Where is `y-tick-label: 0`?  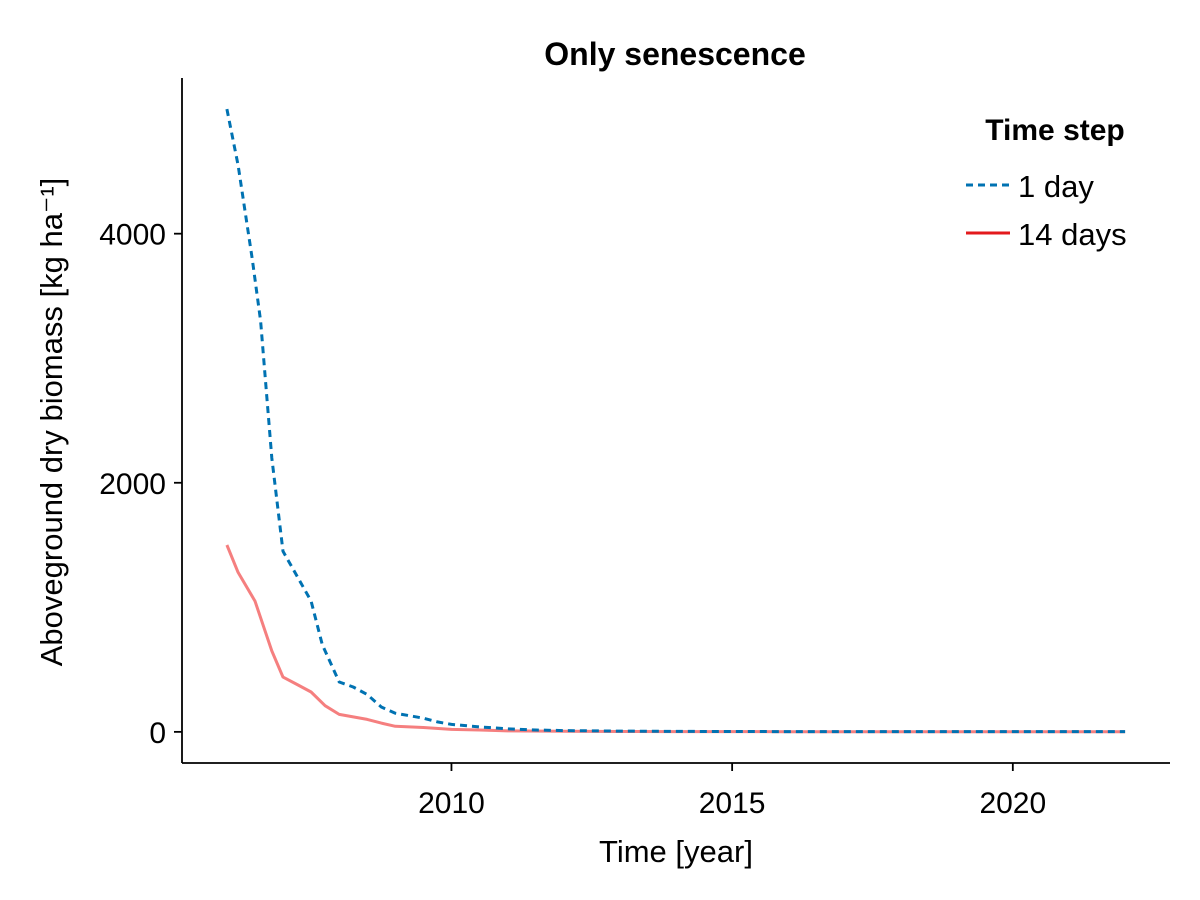
y-tick-label: 0 is located at coordinates (157, 733).